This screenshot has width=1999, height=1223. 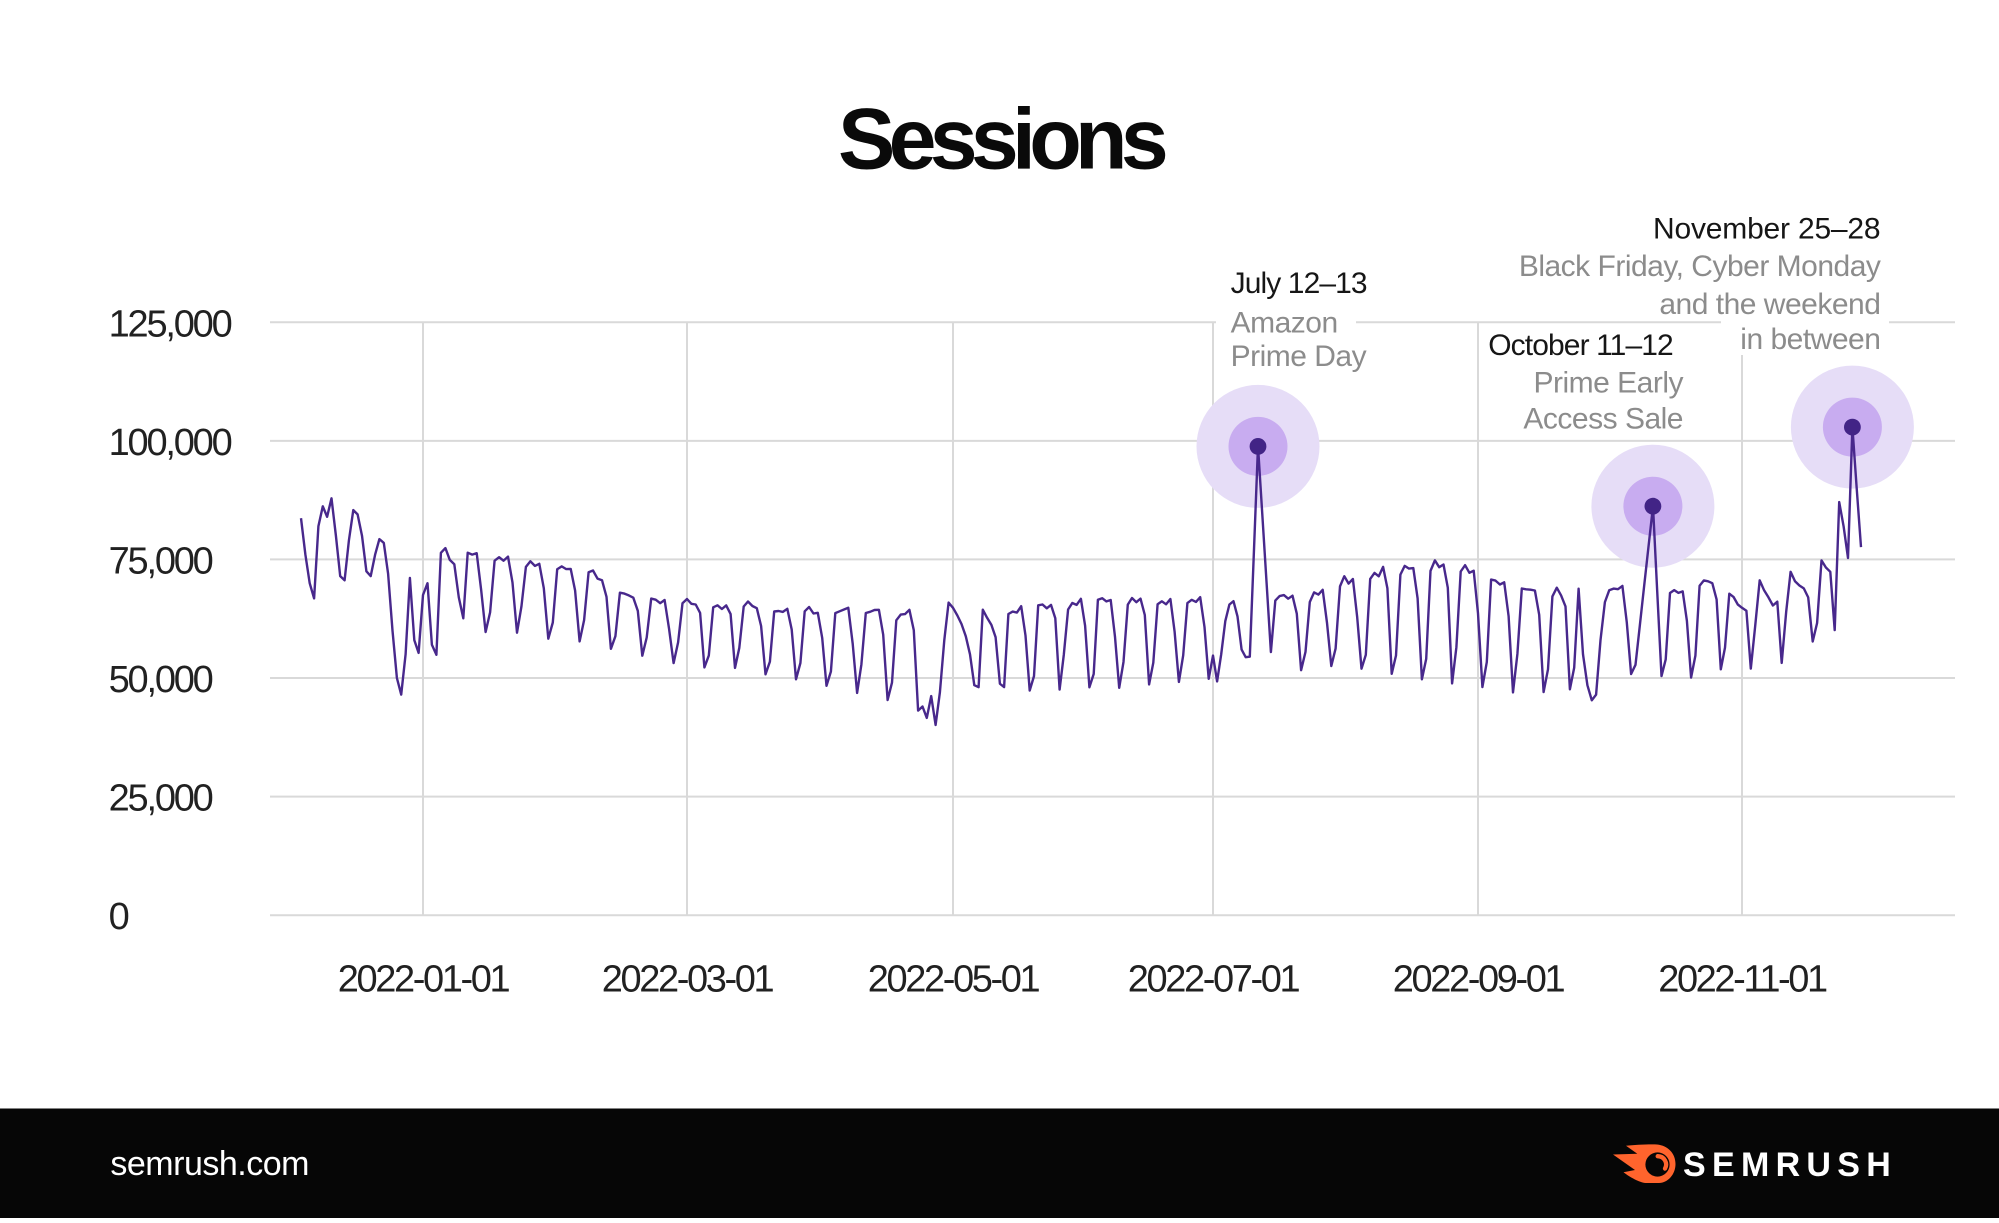 I want to click on svg-text: 75,000, so click(x=161, y=561).